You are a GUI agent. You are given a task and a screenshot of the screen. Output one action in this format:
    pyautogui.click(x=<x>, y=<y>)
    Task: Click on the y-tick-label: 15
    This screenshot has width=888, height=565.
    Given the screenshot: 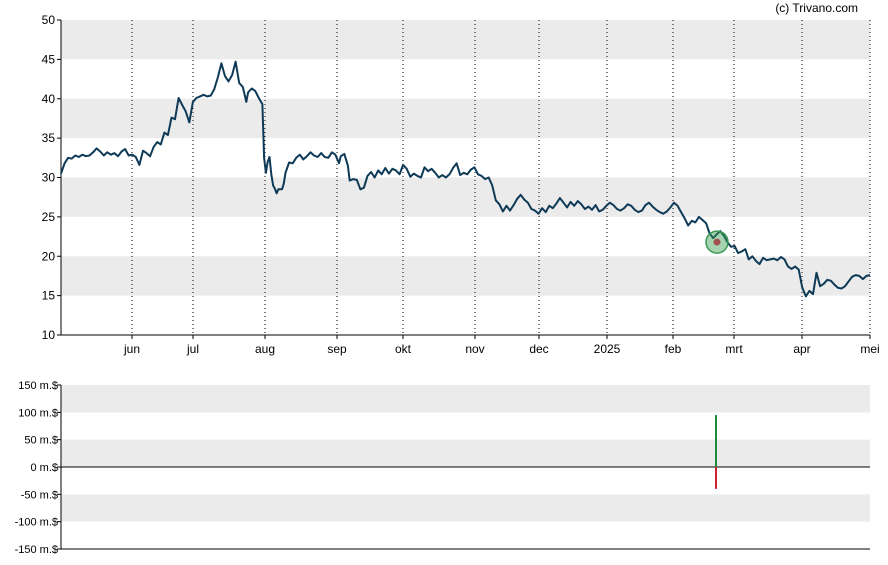 What is the action you would take?
    pyautogui.click(x=49, y=296)
    